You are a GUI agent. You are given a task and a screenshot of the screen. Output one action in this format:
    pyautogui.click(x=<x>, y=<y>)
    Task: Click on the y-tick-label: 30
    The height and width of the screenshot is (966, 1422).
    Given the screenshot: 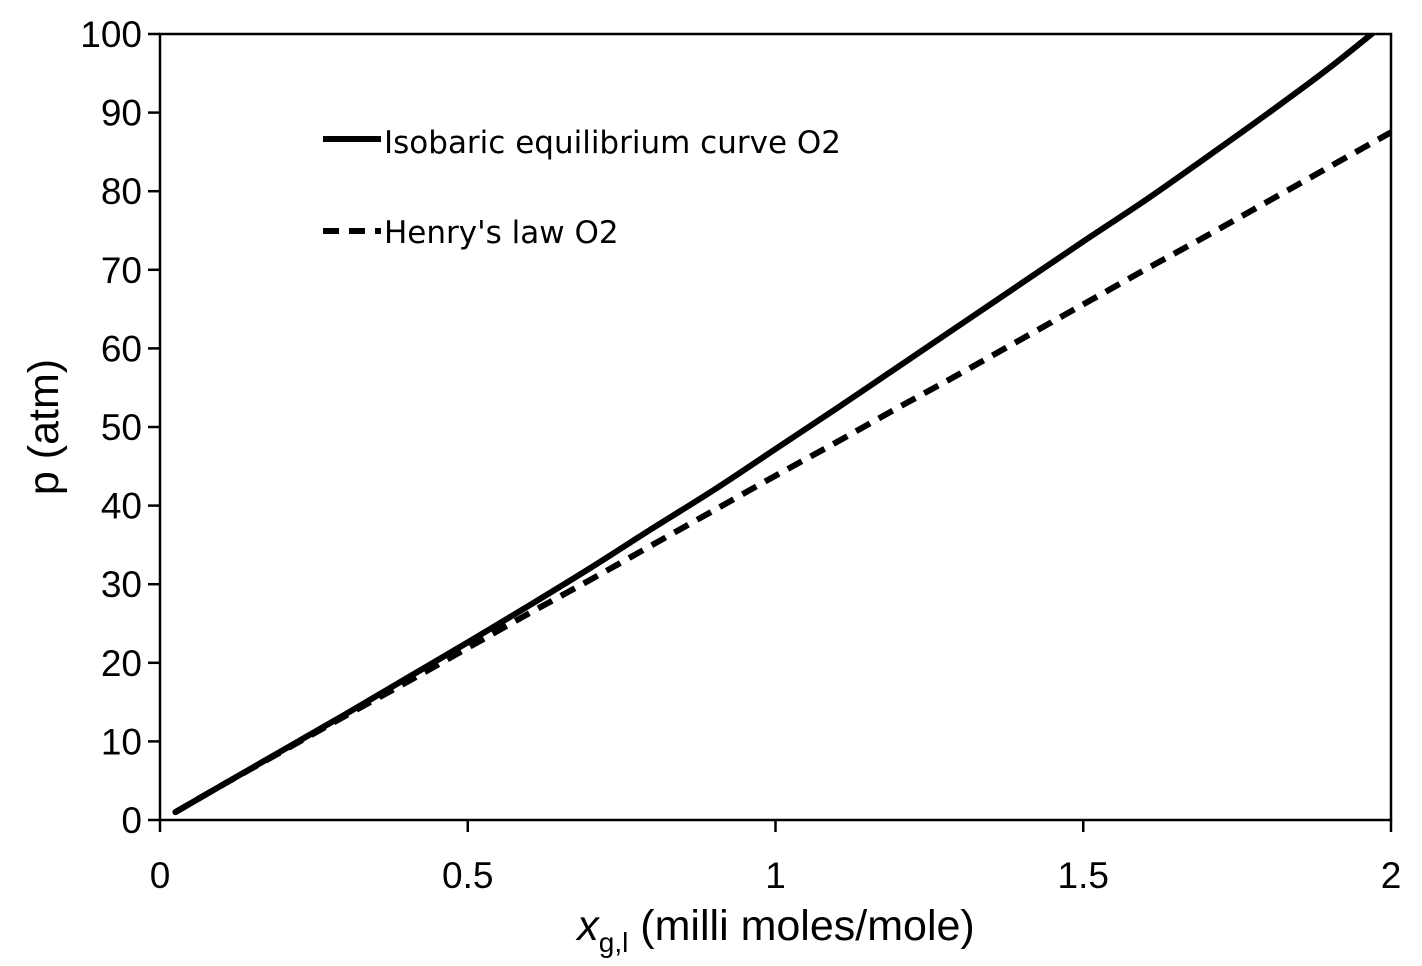 What is the action you would take?
    pyautogui.click(x=121, y=584)
    